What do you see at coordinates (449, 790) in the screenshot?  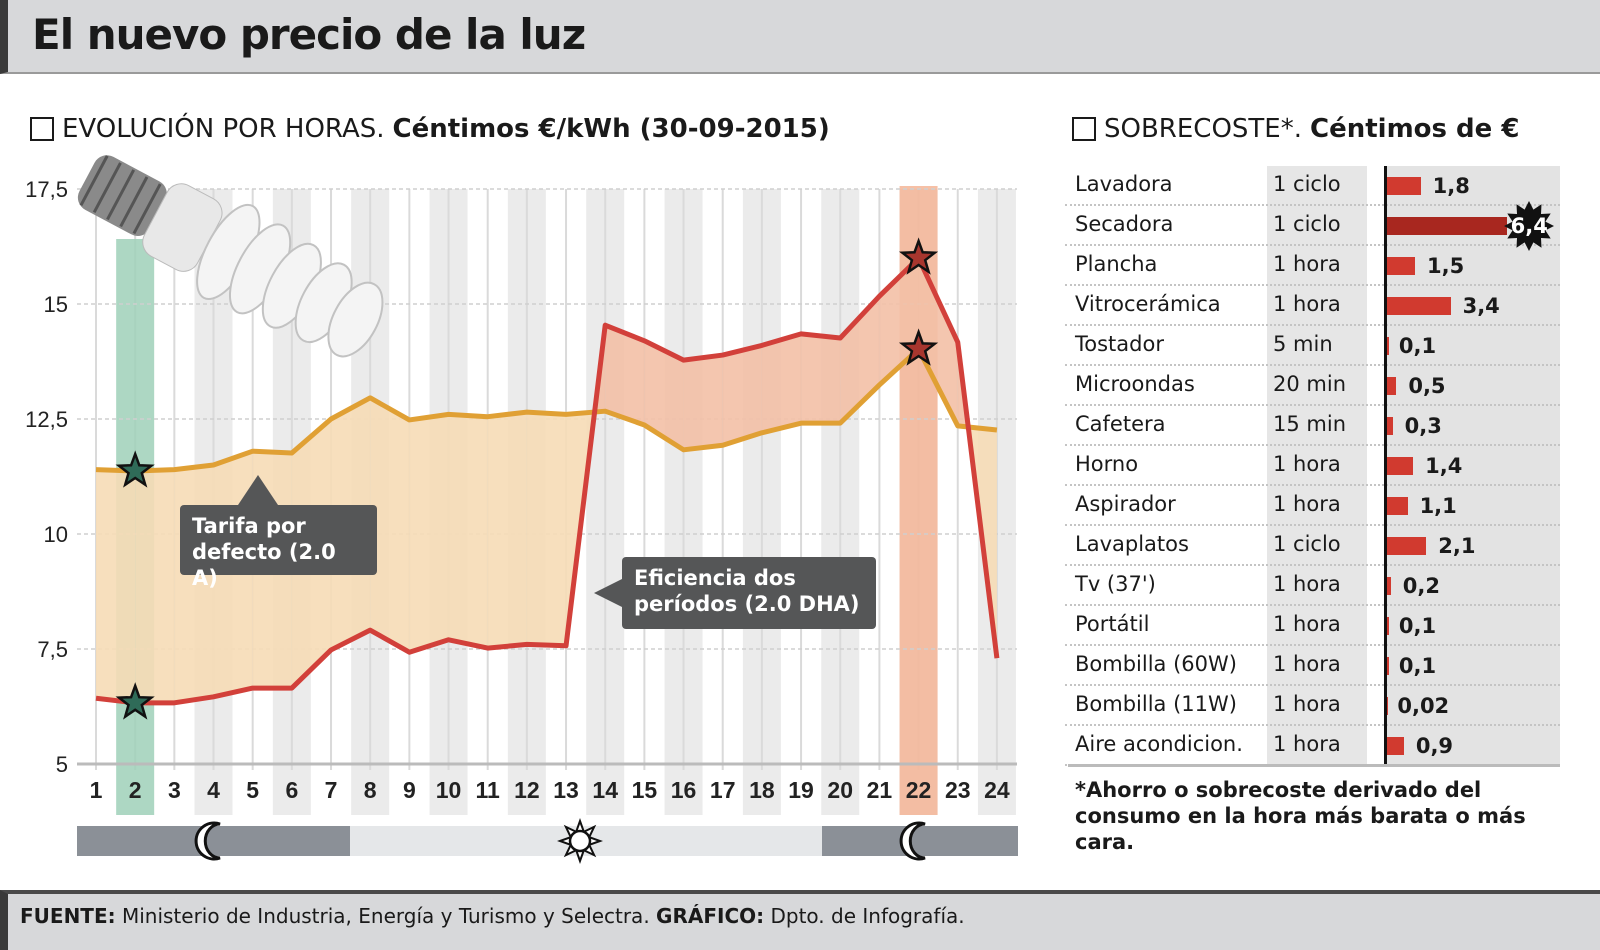 I see `x-tick-label: 10` at bounding box center [449, 790].